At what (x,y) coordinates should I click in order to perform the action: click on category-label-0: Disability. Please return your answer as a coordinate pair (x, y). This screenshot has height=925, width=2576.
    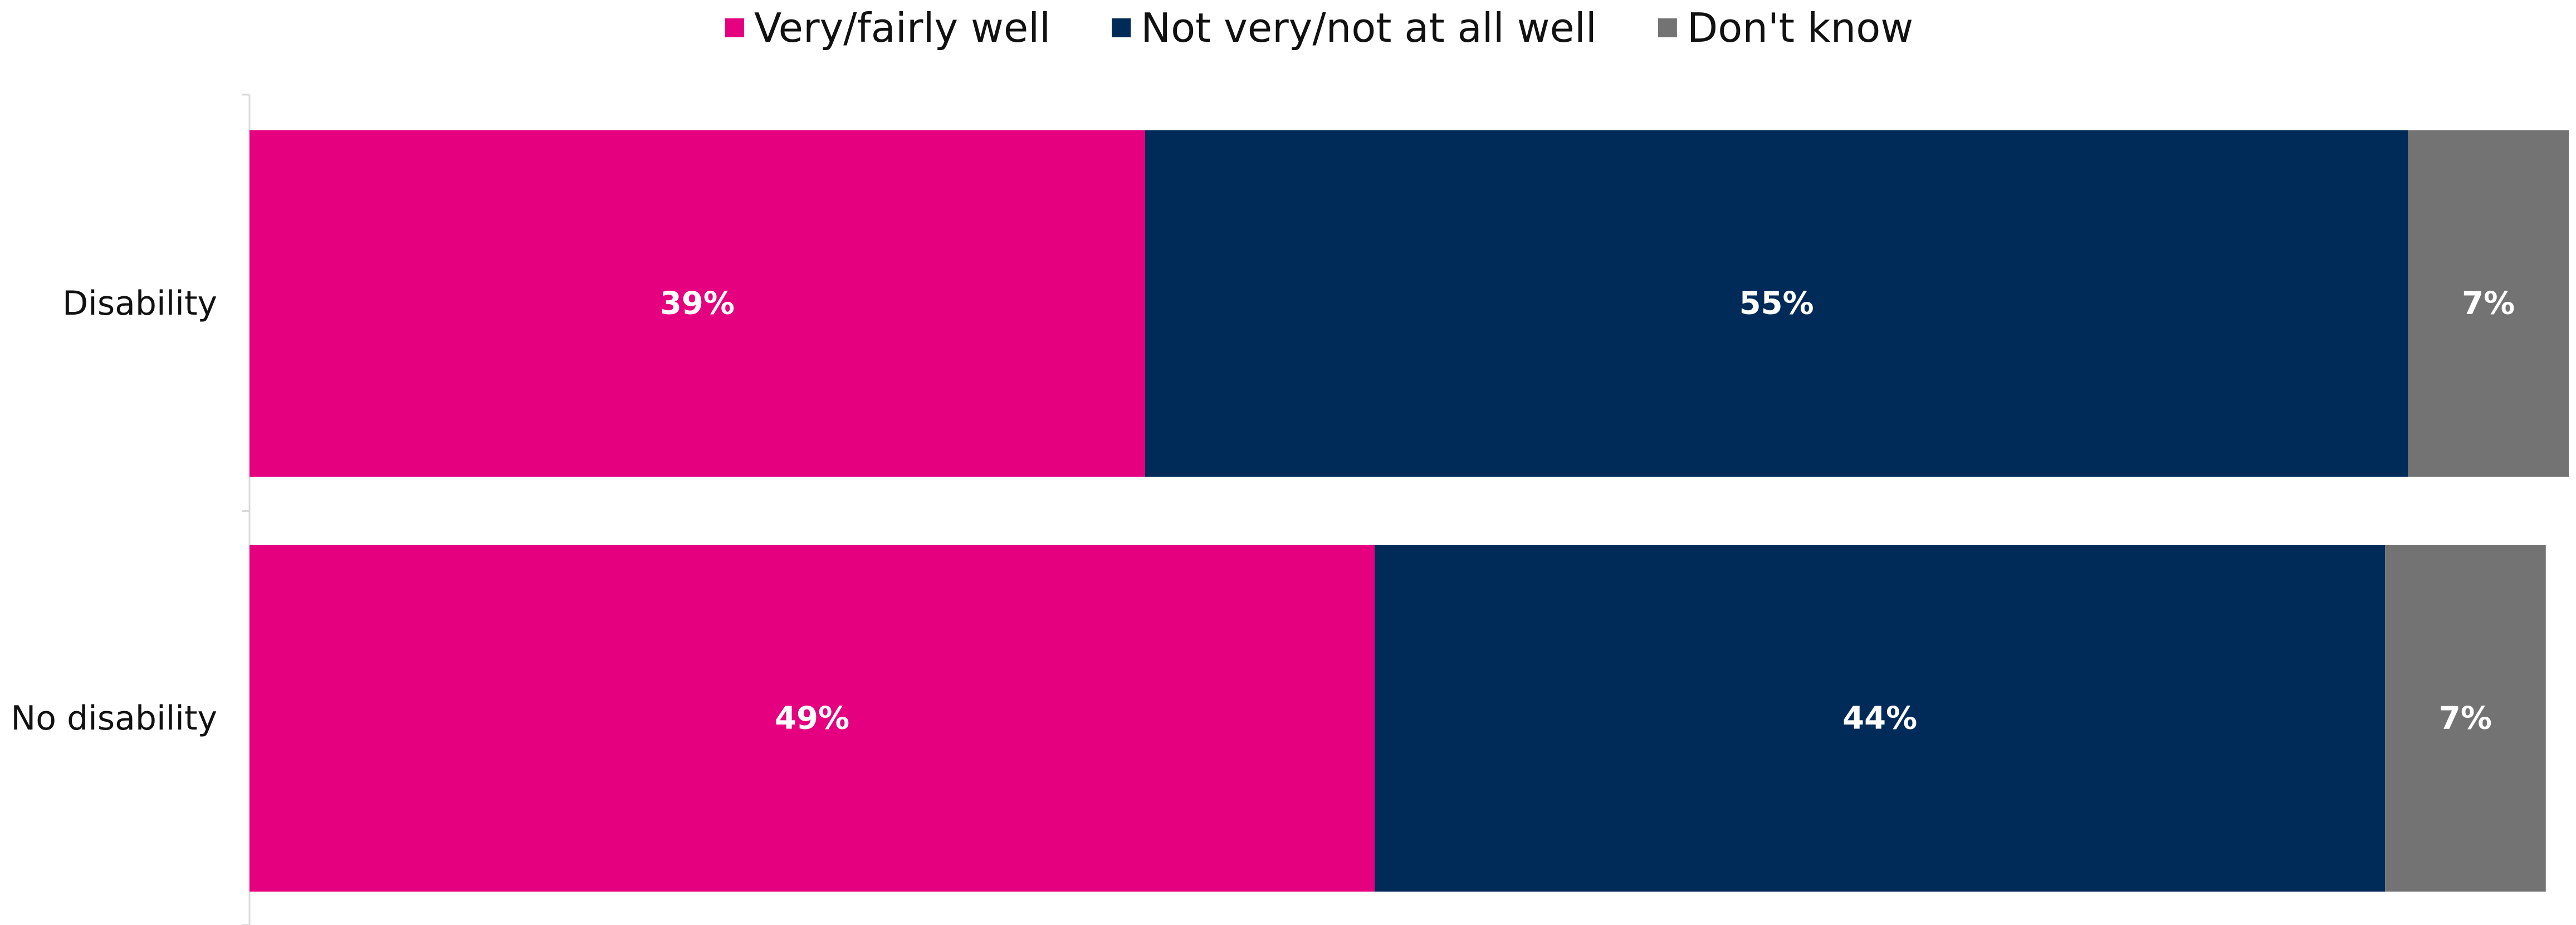
    Looking at the image, I should click on (139, 303).